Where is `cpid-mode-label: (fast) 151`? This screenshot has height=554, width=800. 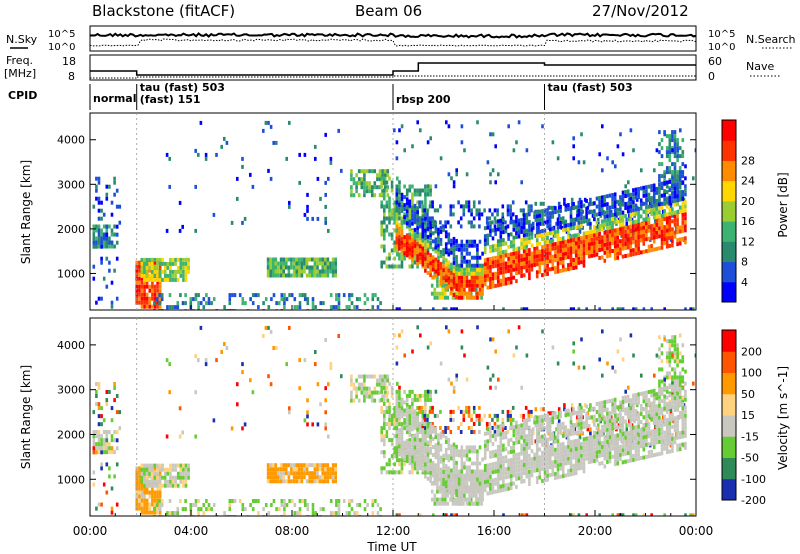 cpid-mode-label: (fast) 151 is located at coordinates (170, 99).